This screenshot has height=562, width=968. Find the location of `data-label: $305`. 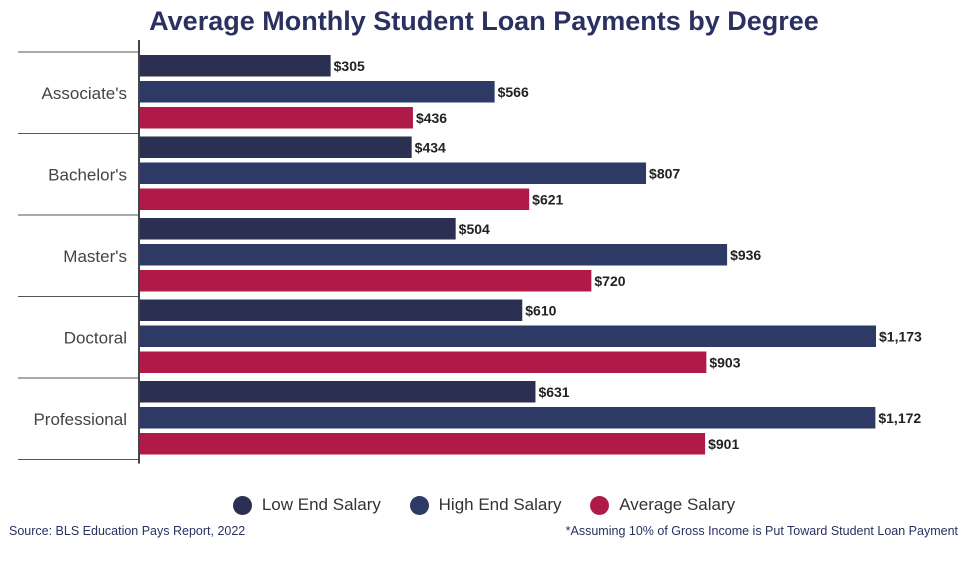

data-label: $305 is located at coordinates (349, 66).